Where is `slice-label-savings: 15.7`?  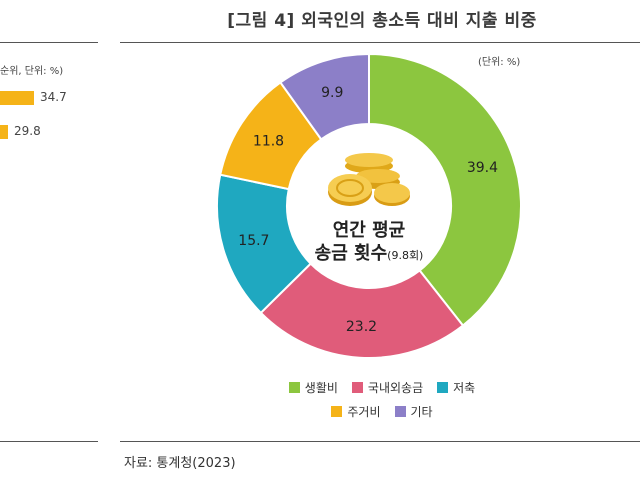 slice-label-savings: 15.7 is located at coordinates (253, 241).